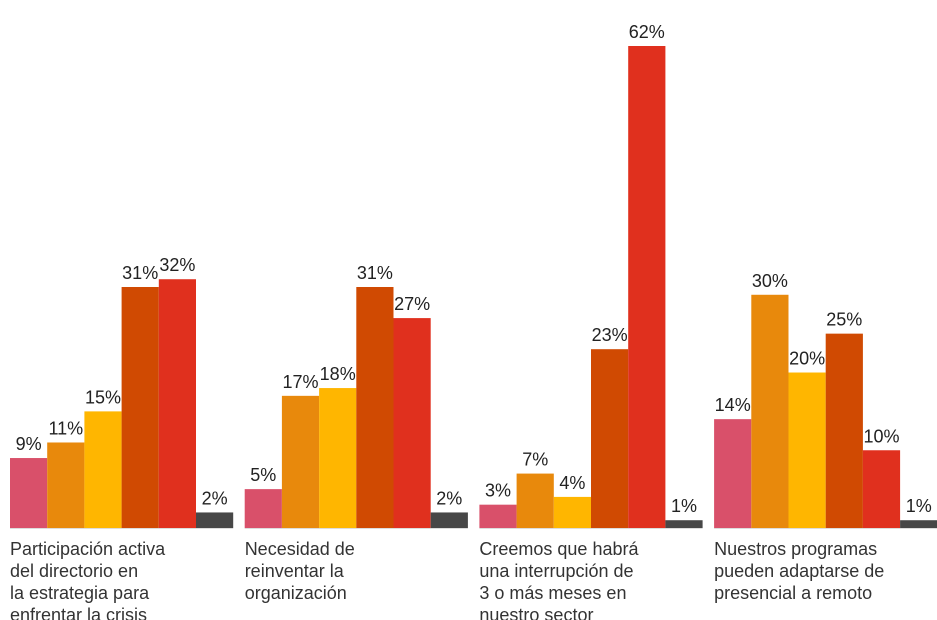  Describe the element at coordinates (807, 359) in the screenshot. I see `value-label: 20%` at that location.